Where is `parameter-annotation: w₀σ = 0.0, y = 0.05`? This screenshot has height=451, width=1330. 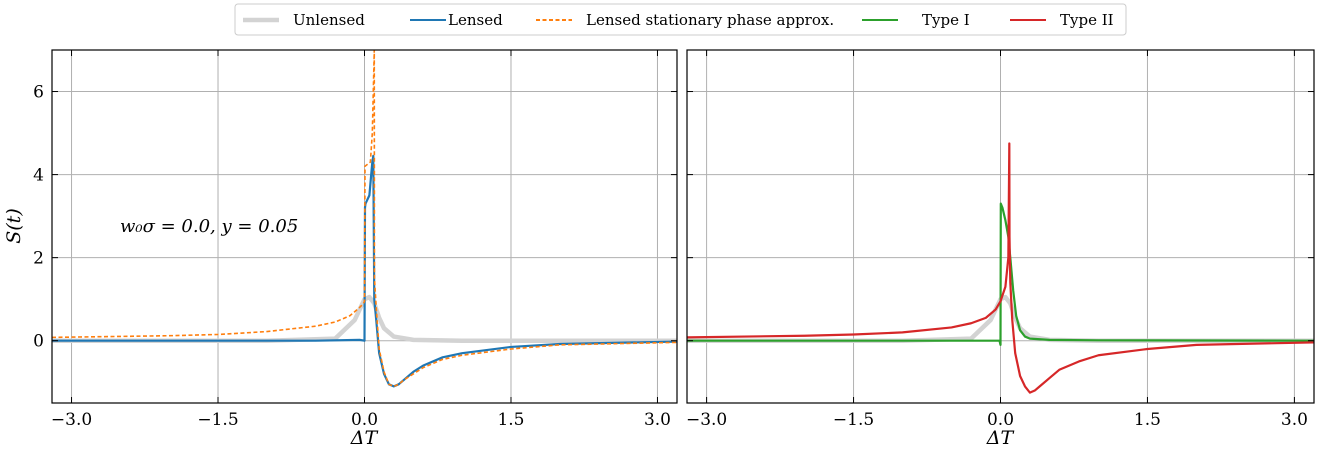 parameter-annotation: w₀σ = 0.0, y = 0.05 is located at coordinates (209, 226).